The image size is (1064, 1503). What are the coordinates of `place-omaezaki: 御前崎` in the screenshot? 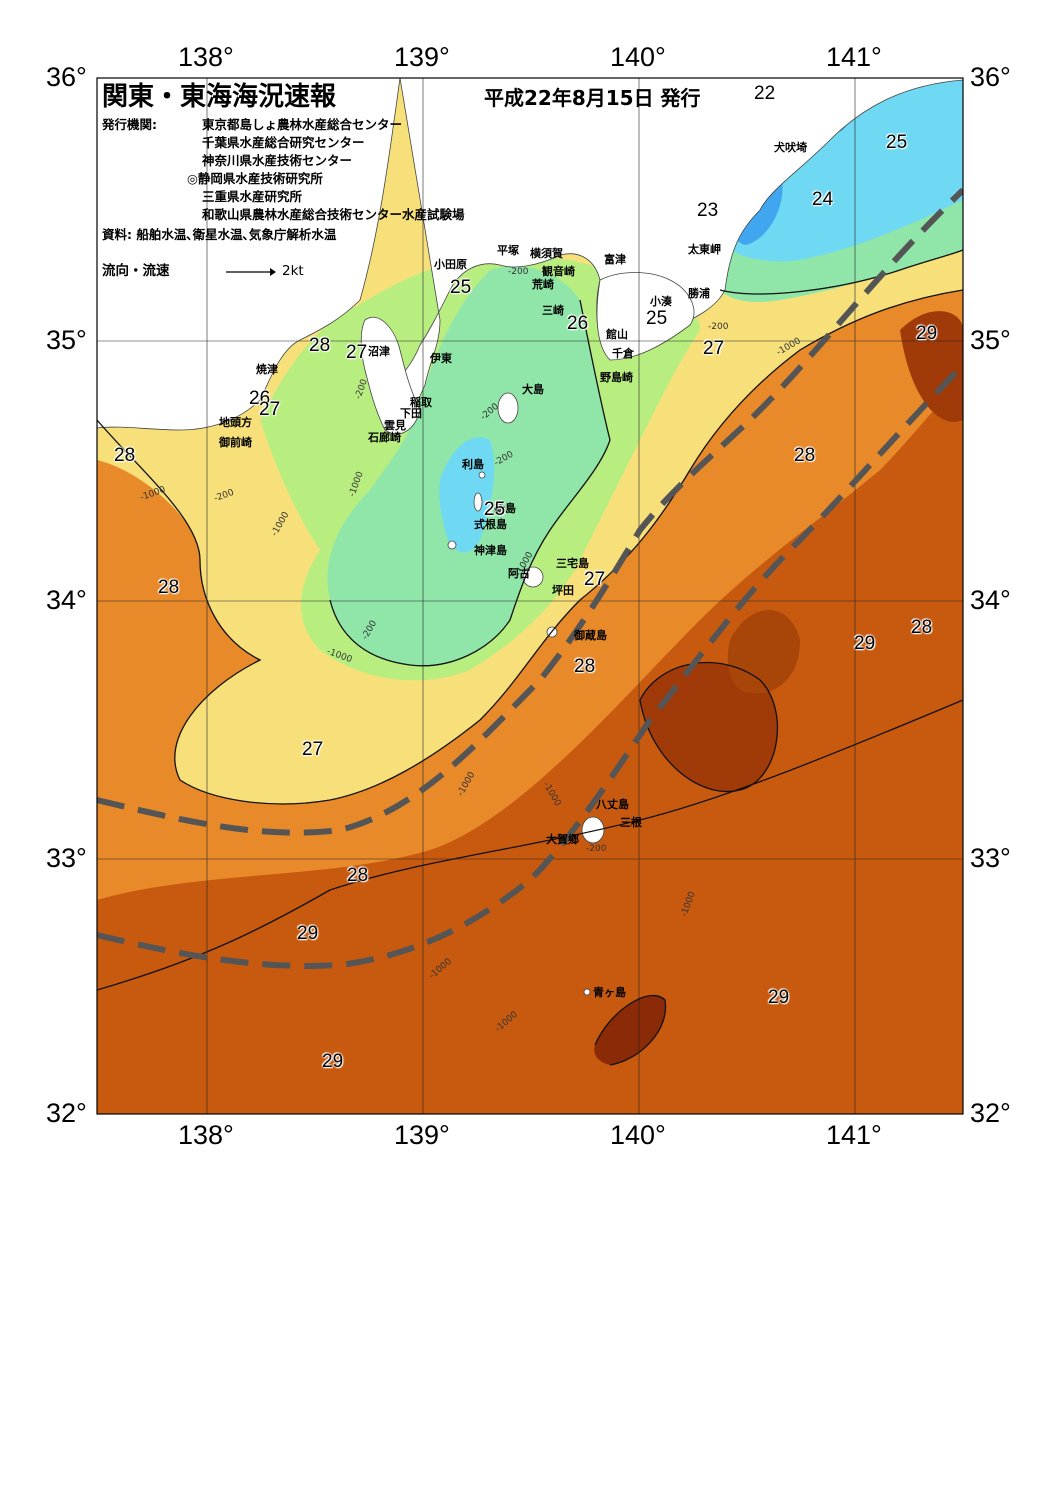 It's located at (235, 442).